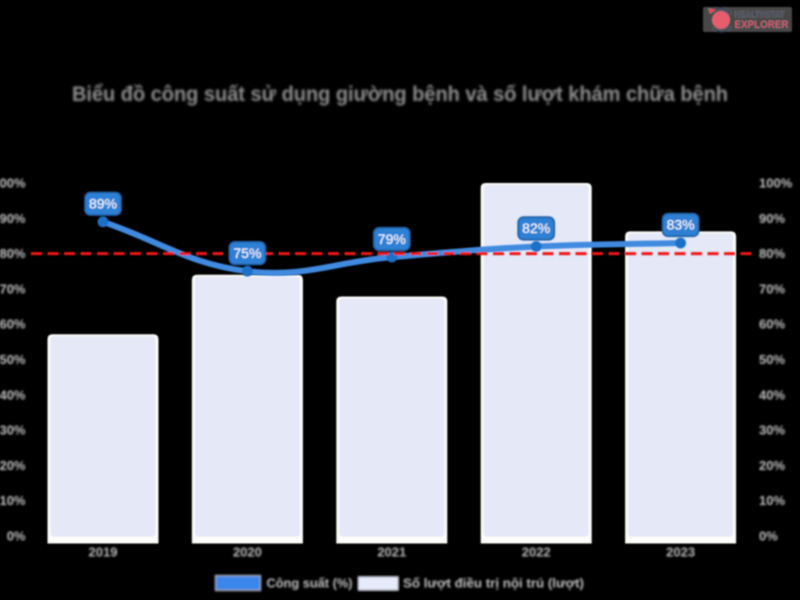  What do you see at coordinates (681, 225) in the screenshot?
I see `svg-text: 83%` at bounding box center [681, 225].